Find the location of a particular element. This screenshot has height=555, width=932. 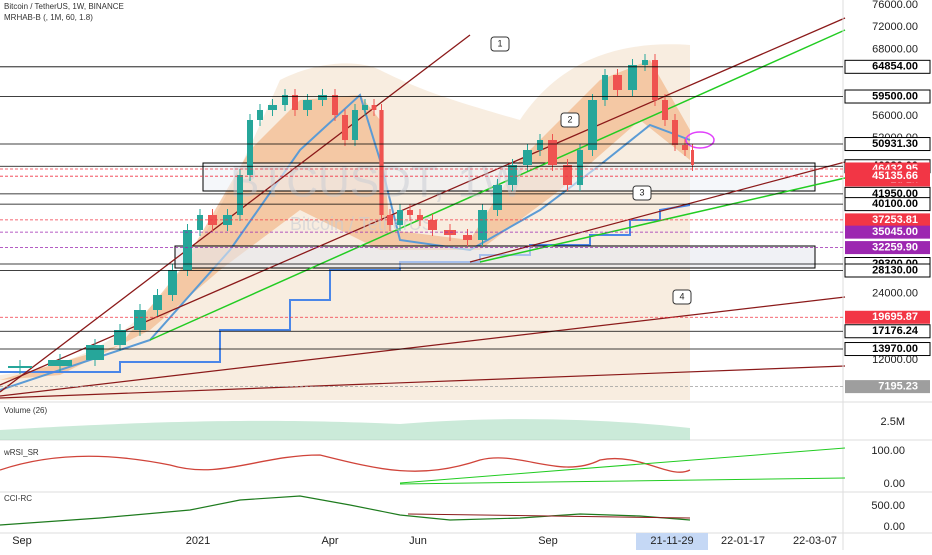

time-label: Sep is located at coordinates (548, 541).